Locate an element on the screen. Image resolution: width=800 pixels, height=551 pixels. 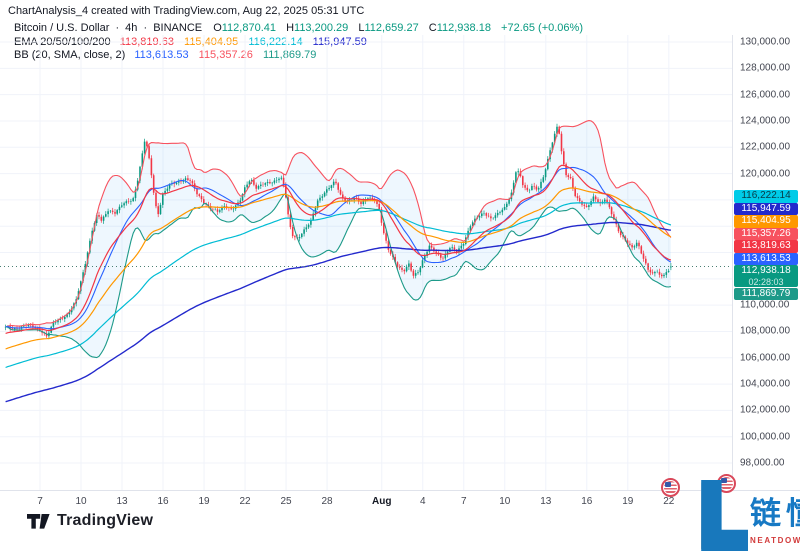
price-axis-tick: 106,000.00 is located at coordinates (765, 358).